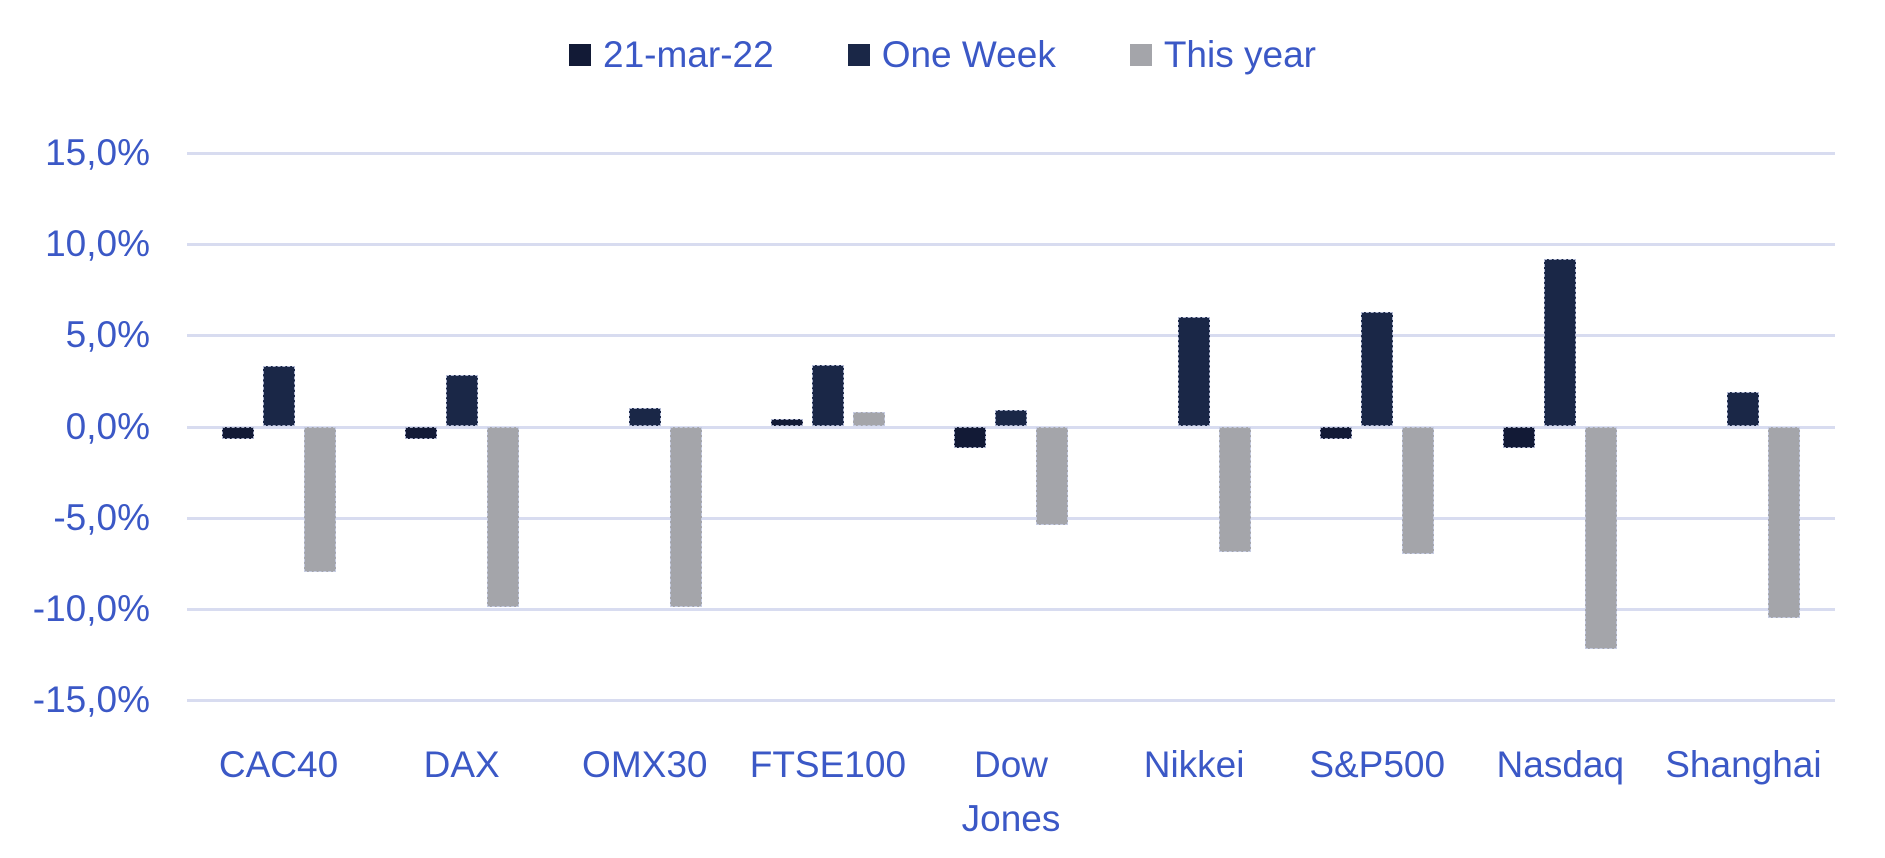  Describe the element at coordinates (107, 335) in the screenshot. I see `y-tick-label: 5,0%` at that location.